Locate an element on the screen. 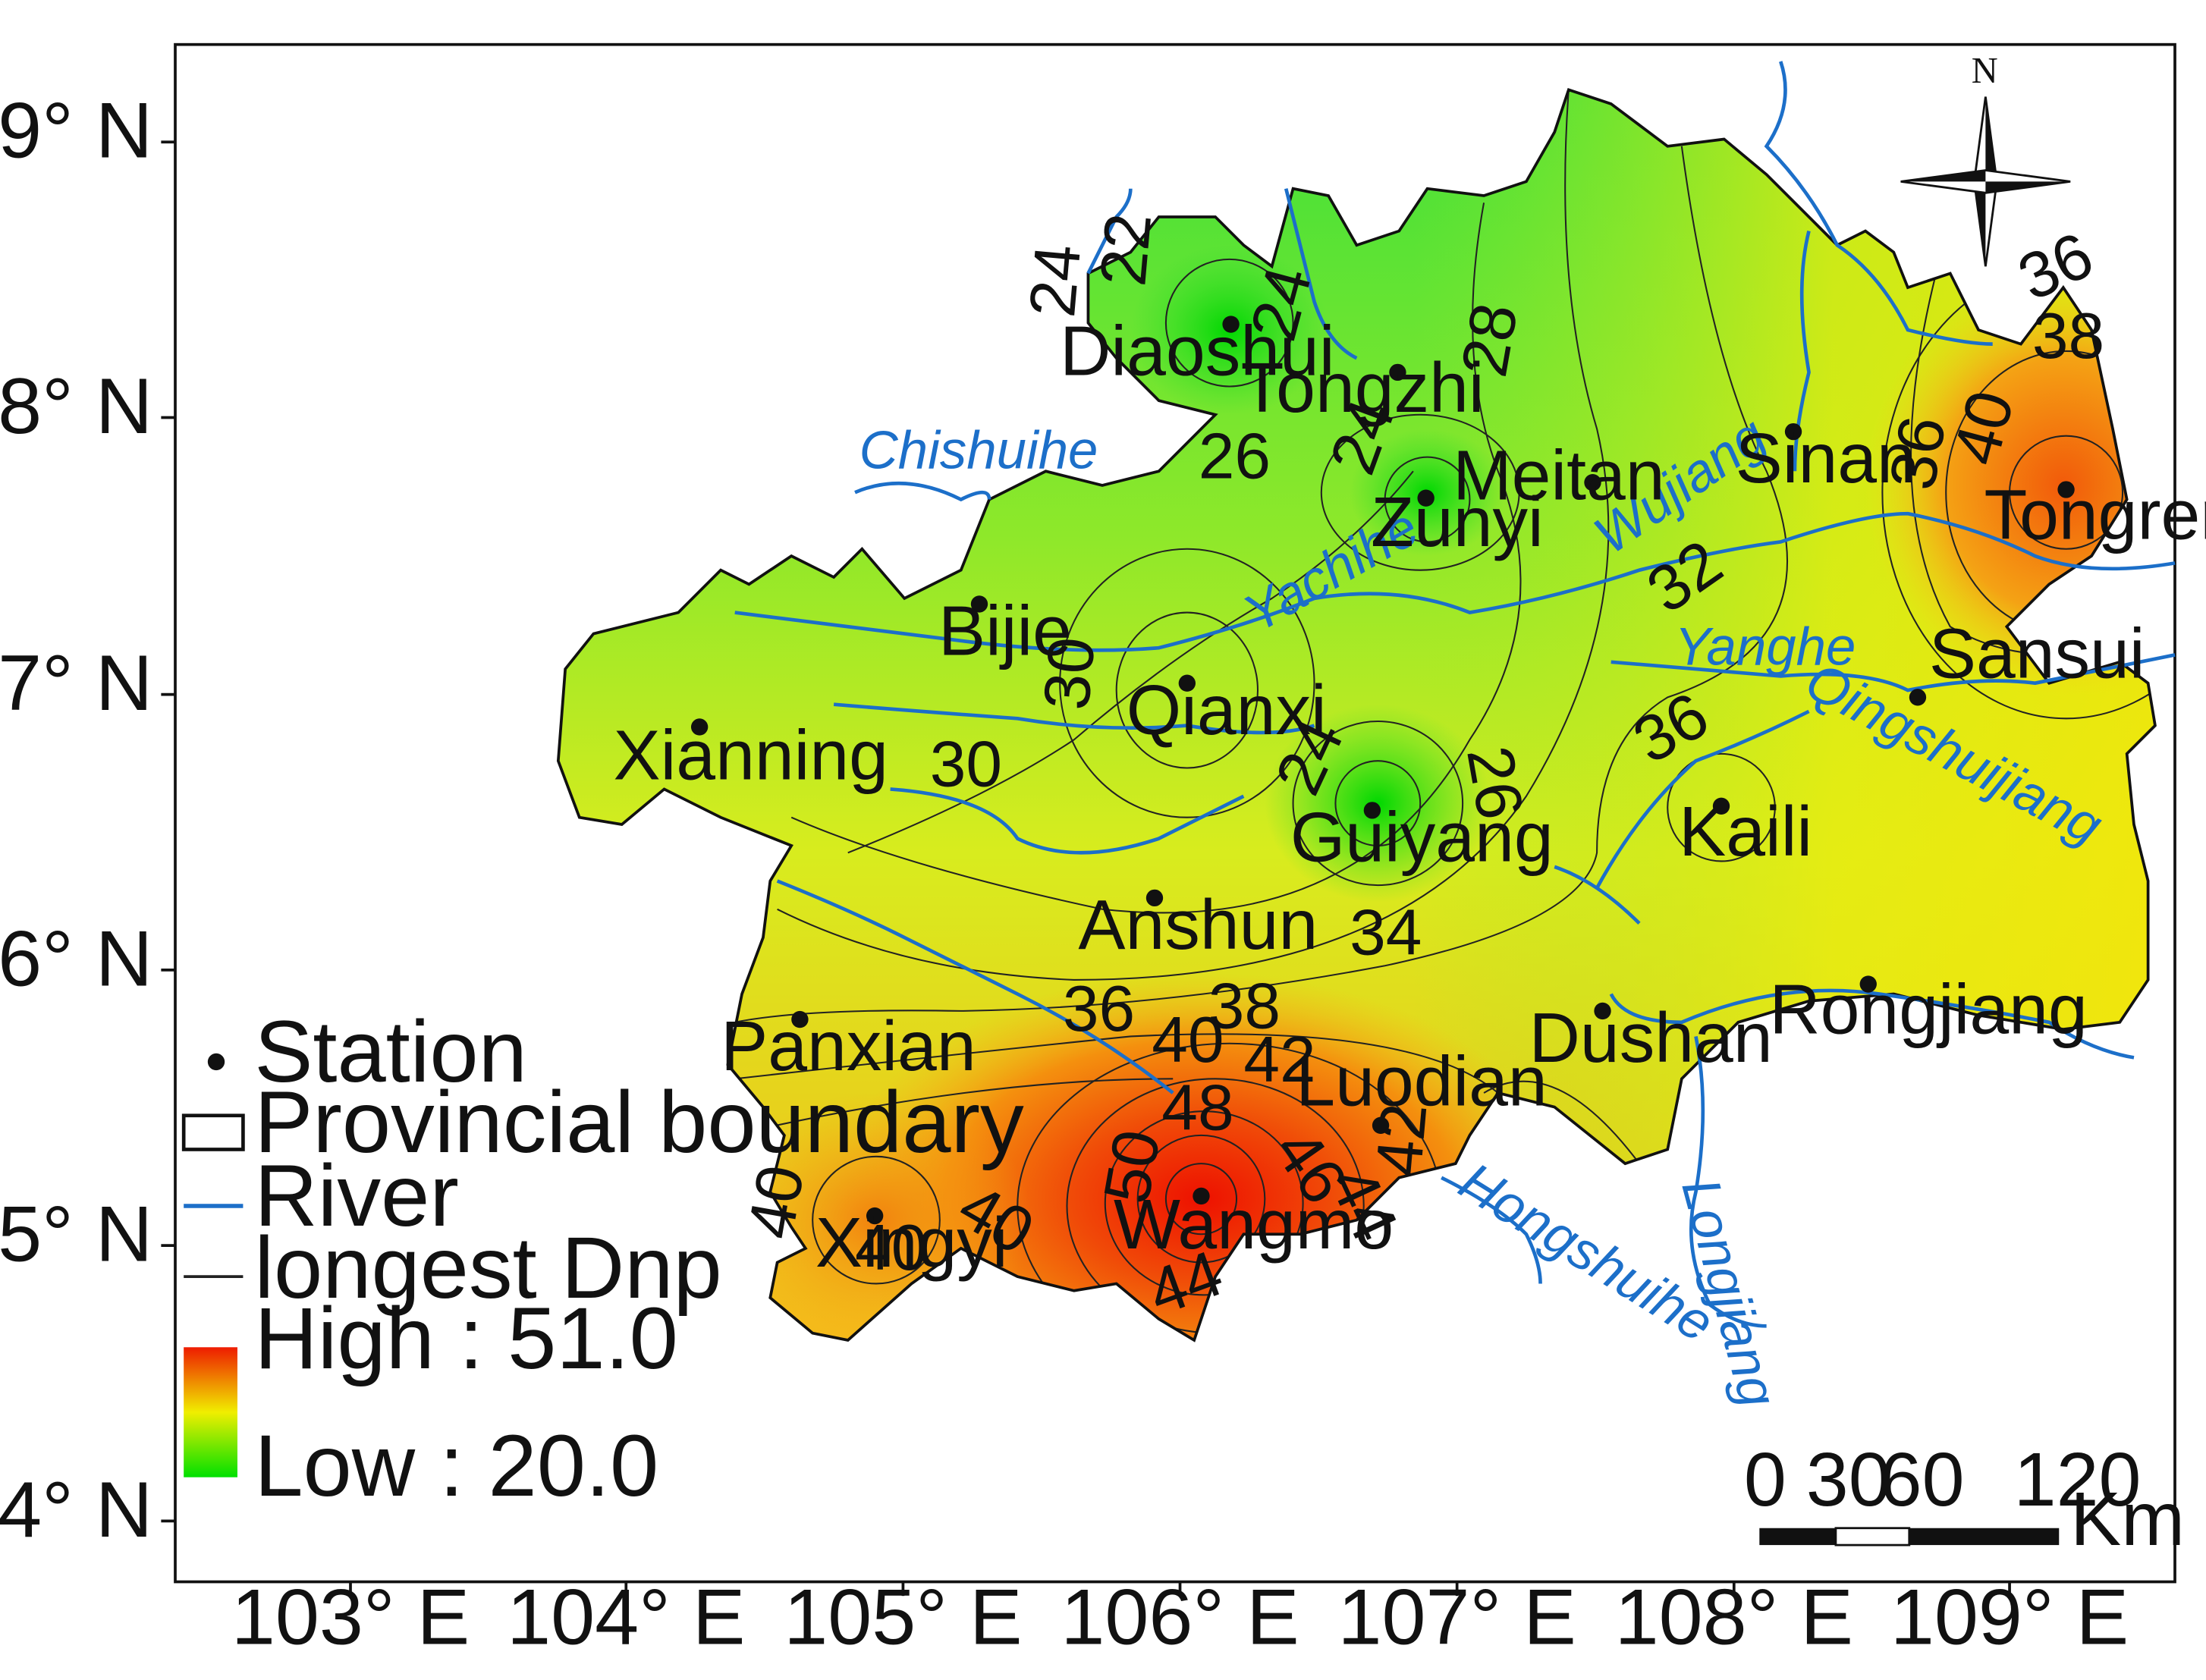 This screenshot has height=1680, width=2206. station-marker-tongren is located at coordinates (2066, 490).